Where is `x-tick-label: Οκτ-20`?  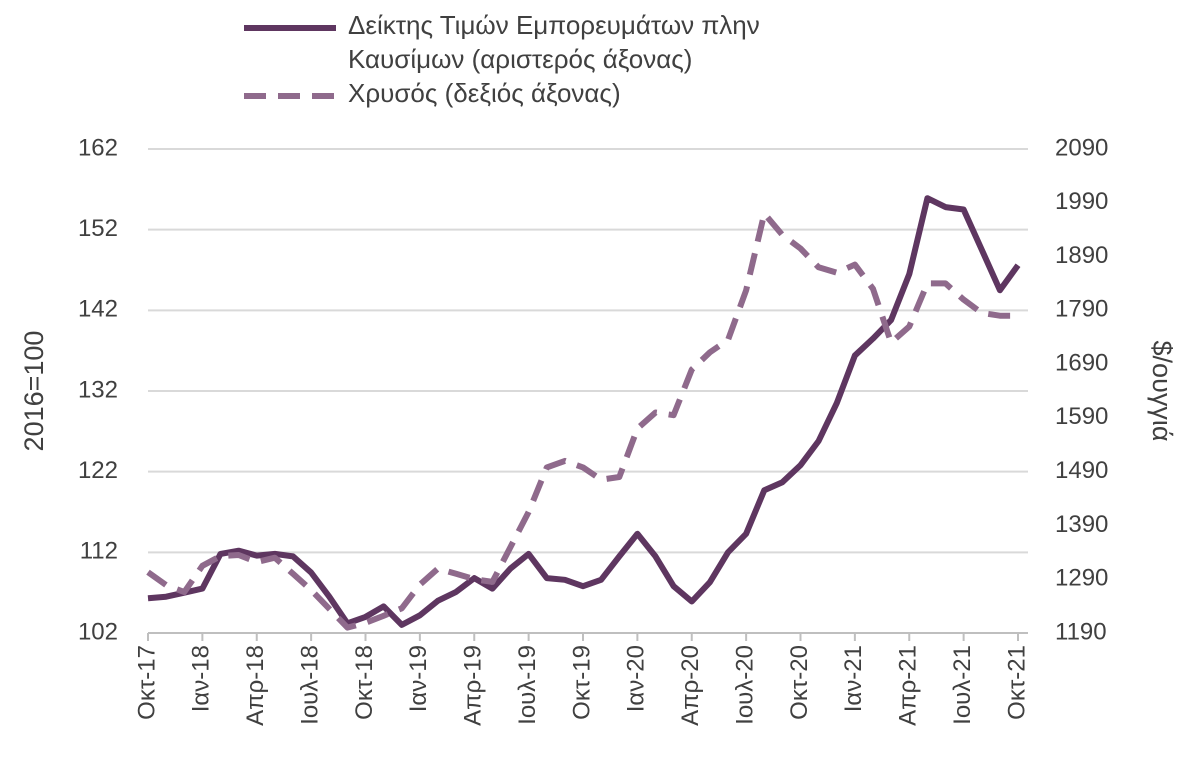 x-tick-label: Οκτ-20 is located at coordinates (799, 682).